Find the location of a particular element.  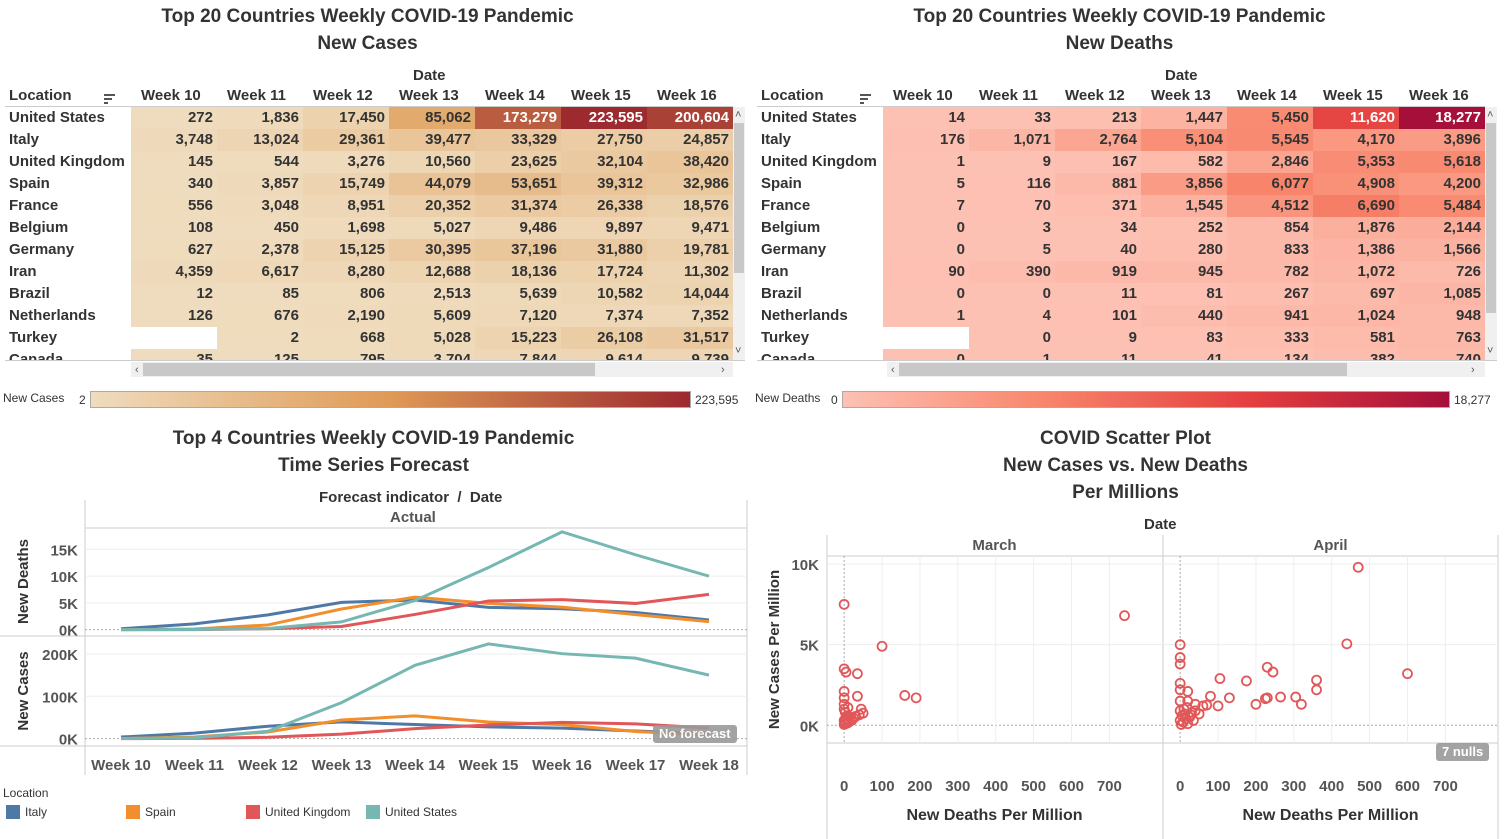

value-cell: 627 is located at coordinates (174, 250).